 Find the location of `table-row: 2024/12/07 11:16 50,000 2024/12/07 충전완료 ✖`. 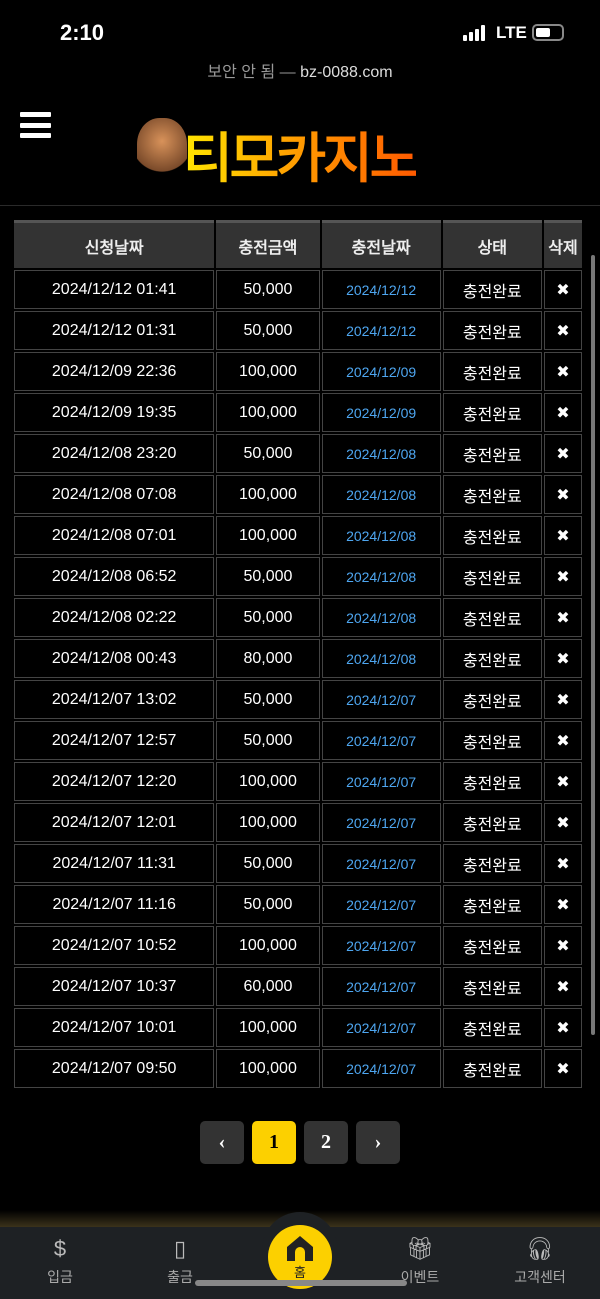

table-row: 2024/12/07 11:16 50,000 2024/12/07 충전완료 ✖ is located at coordinates (298, 904).